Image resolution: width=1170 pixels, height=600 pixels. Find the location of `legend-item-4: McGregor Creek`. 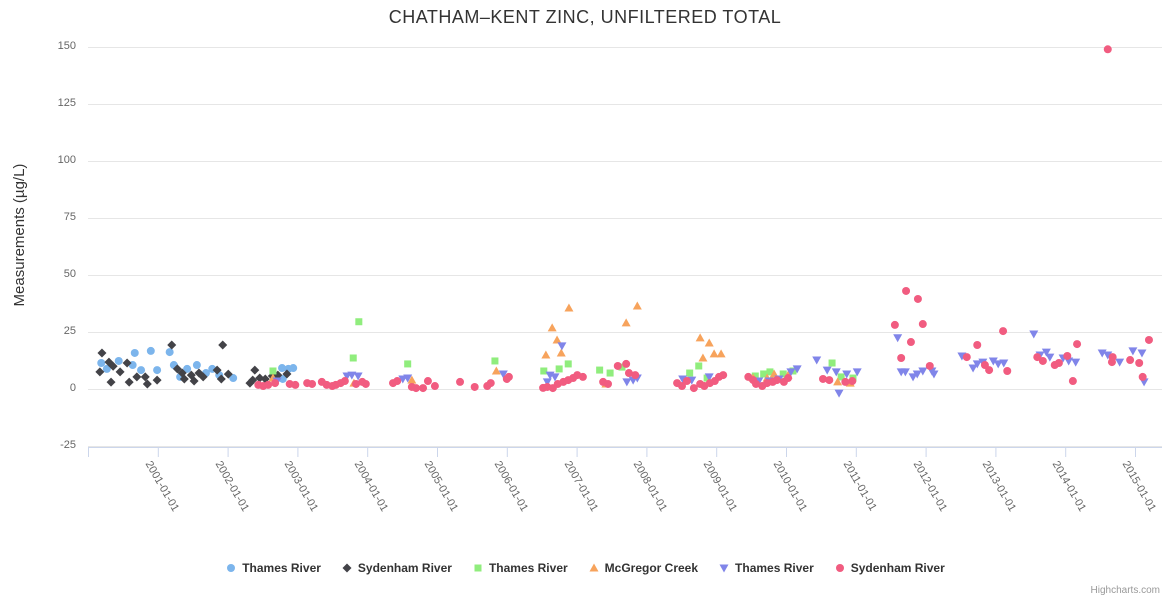

legend-item-4: McGregor Creek is located at coordinates (643, 568).